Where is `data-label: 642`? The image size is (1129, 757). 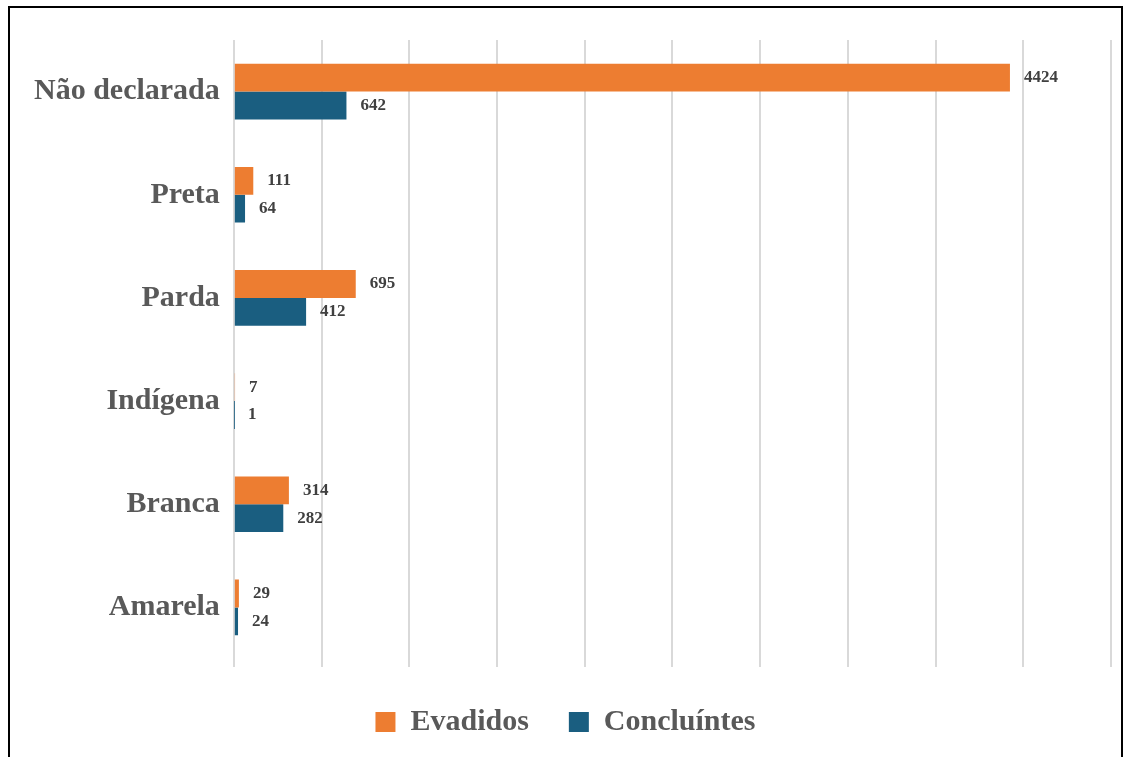
data-label: 642 is located at coordinates (373, 104).